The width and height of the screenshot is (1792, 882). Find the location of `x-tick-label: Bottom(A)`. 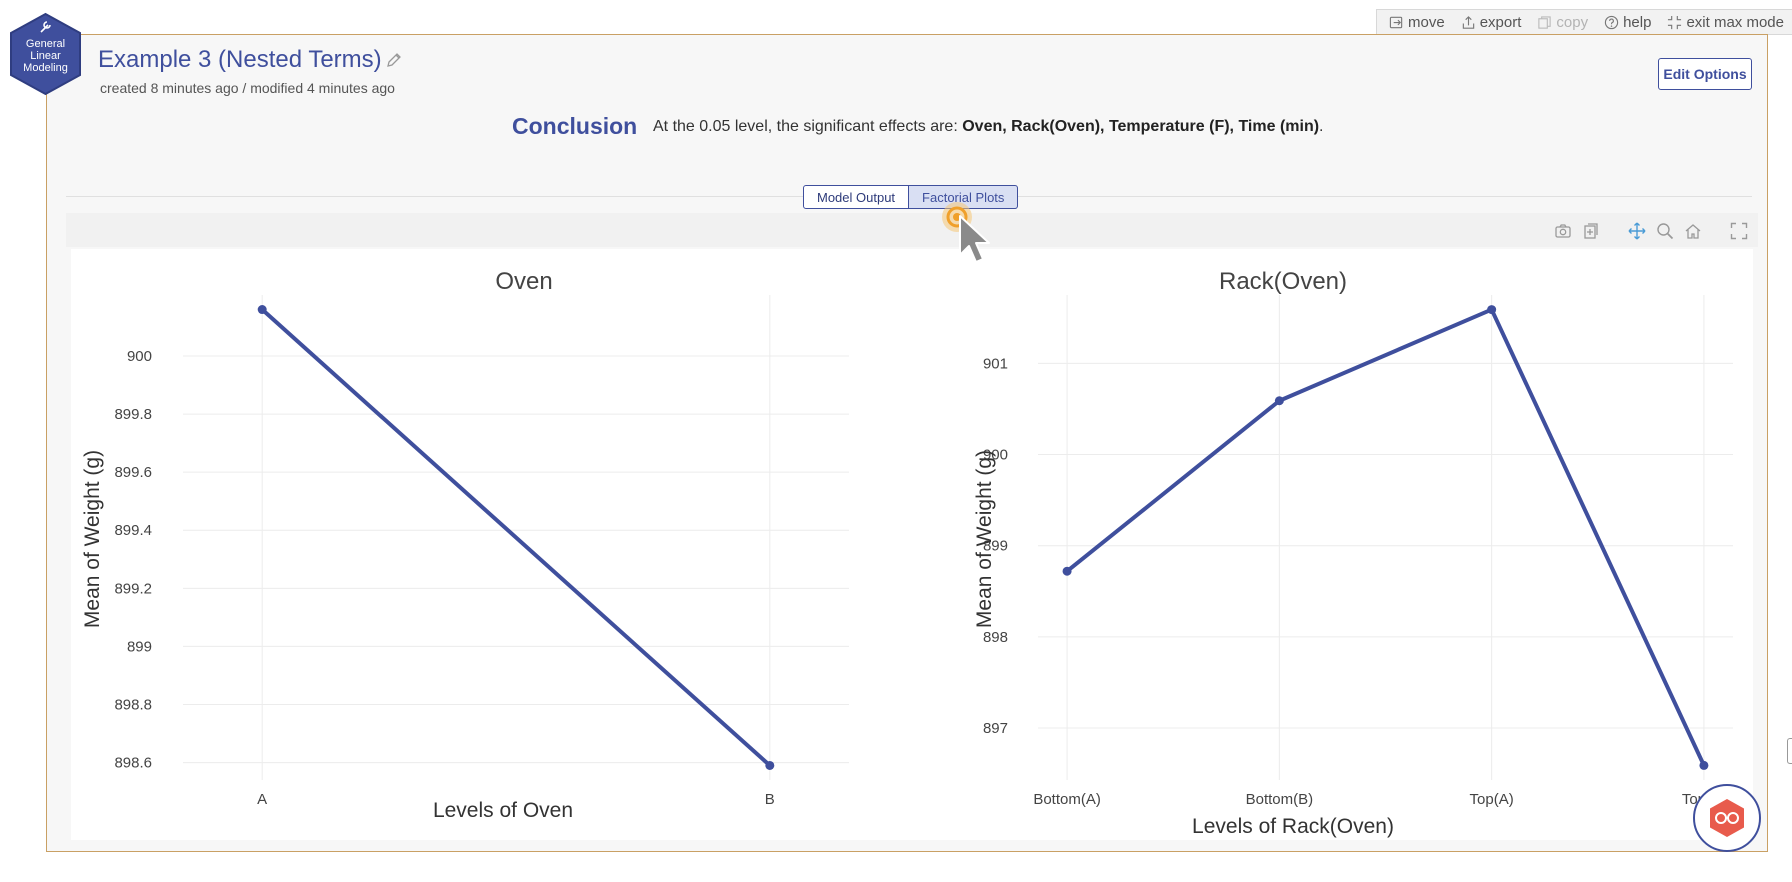

x-tick-label: Bottom(A) is located at coordinates (1067, 799).